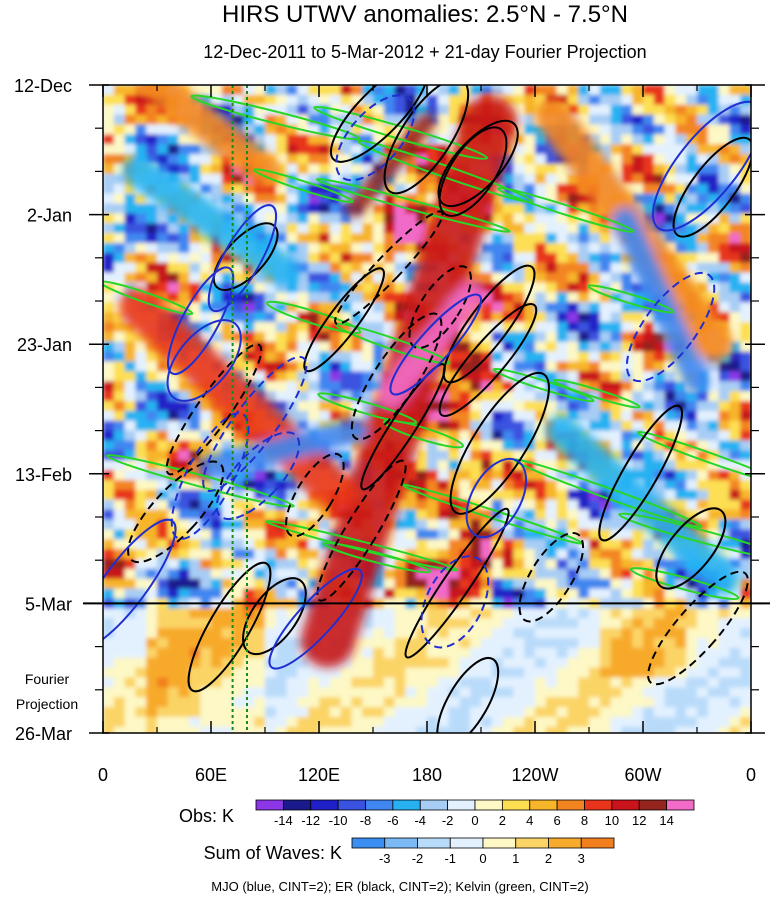 This screenshot has width=770, height=899. Describe the element at coordinates (612, 820) in the screenshot. I see `obs-colorbar-tick-label: 10` at that location.